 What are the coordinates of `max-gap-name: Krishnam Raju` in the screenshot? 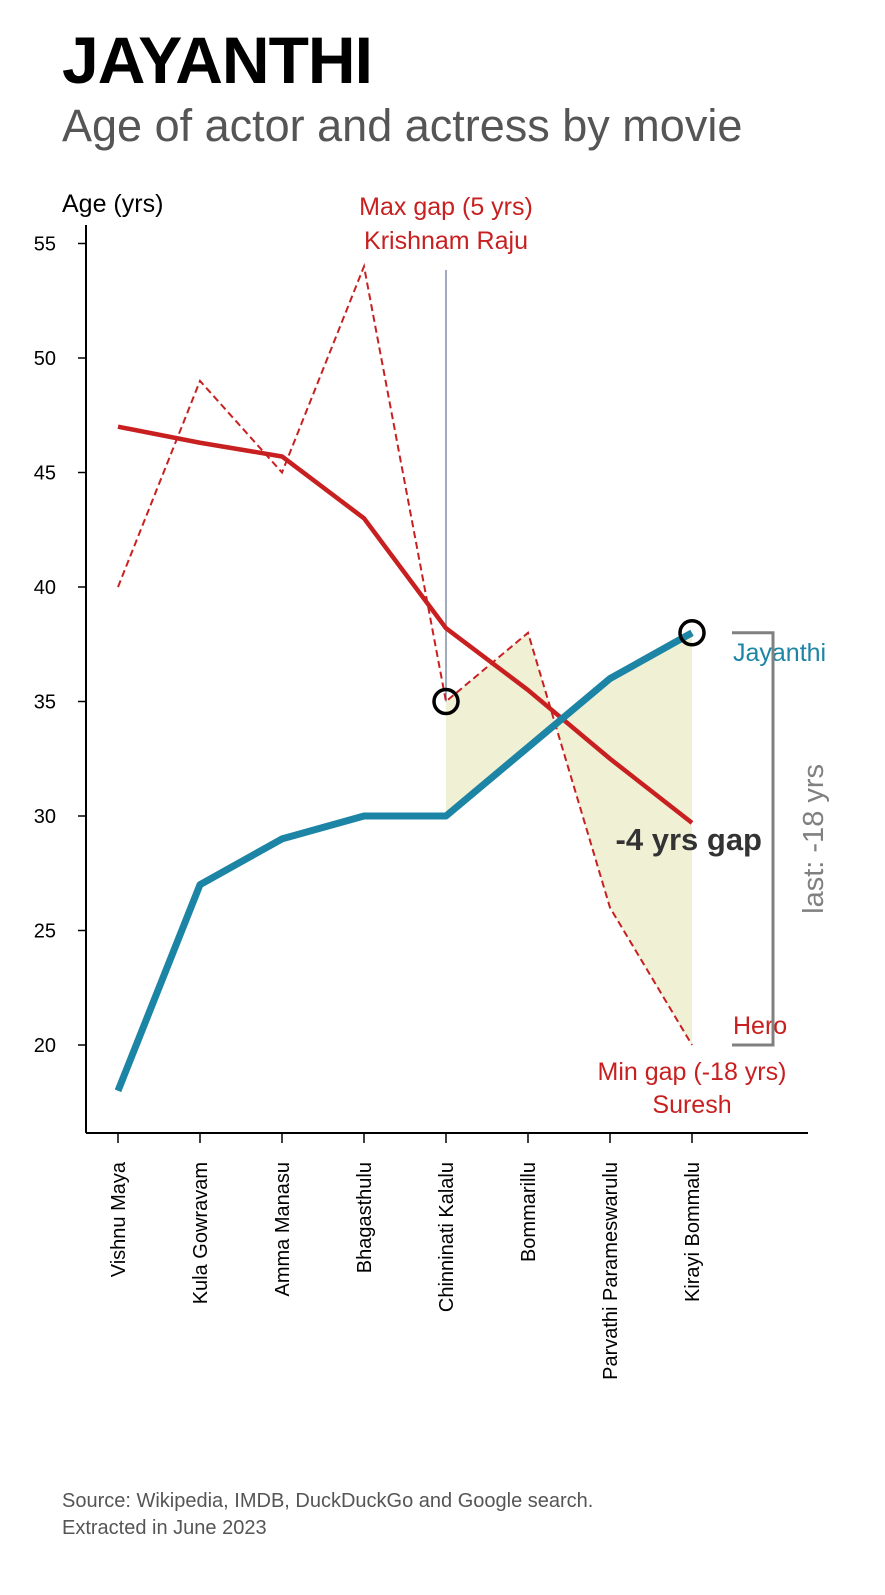 It's located at (446, 241).